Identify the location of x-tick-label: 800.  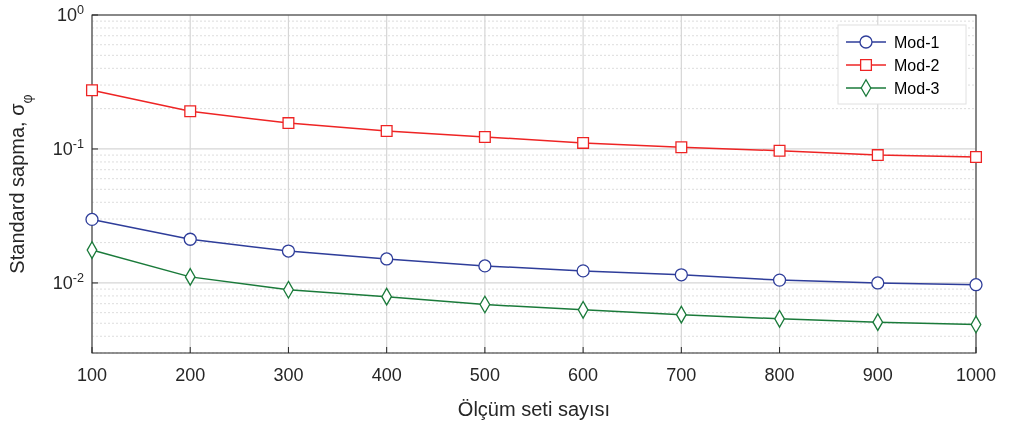
(779, 375).